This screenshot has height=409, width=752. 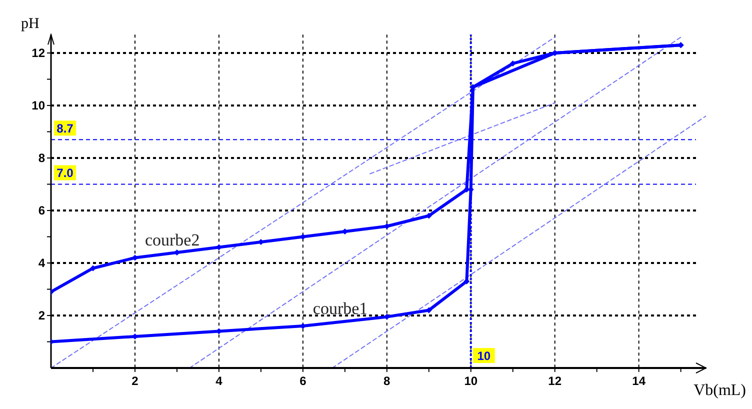 What do you see at coordinates (42, 263) in the screenshot?
I see `y-tick-label: 4` at bounding box center [42, 263].